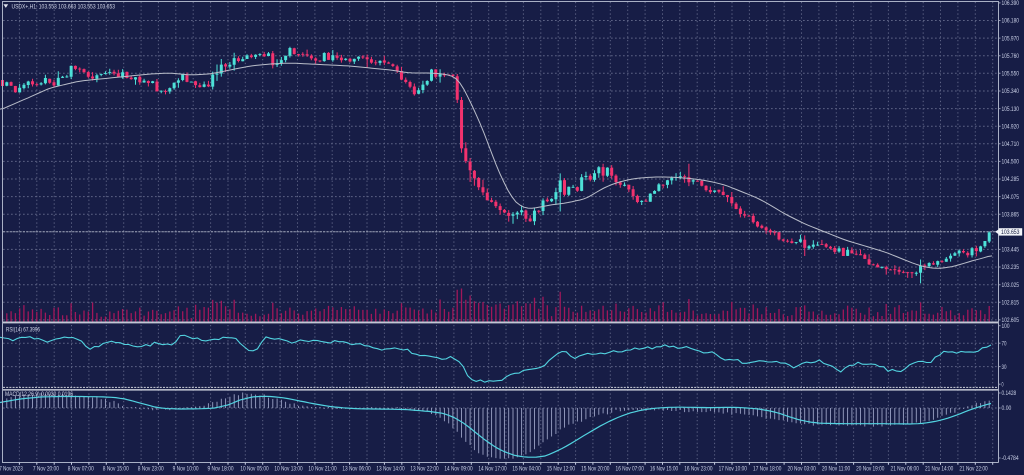  What do you see at coordinates (801, 469) in the screenshot?
I see `svg-text: 20 Nov 03:00` at bounding box center [801, 469].